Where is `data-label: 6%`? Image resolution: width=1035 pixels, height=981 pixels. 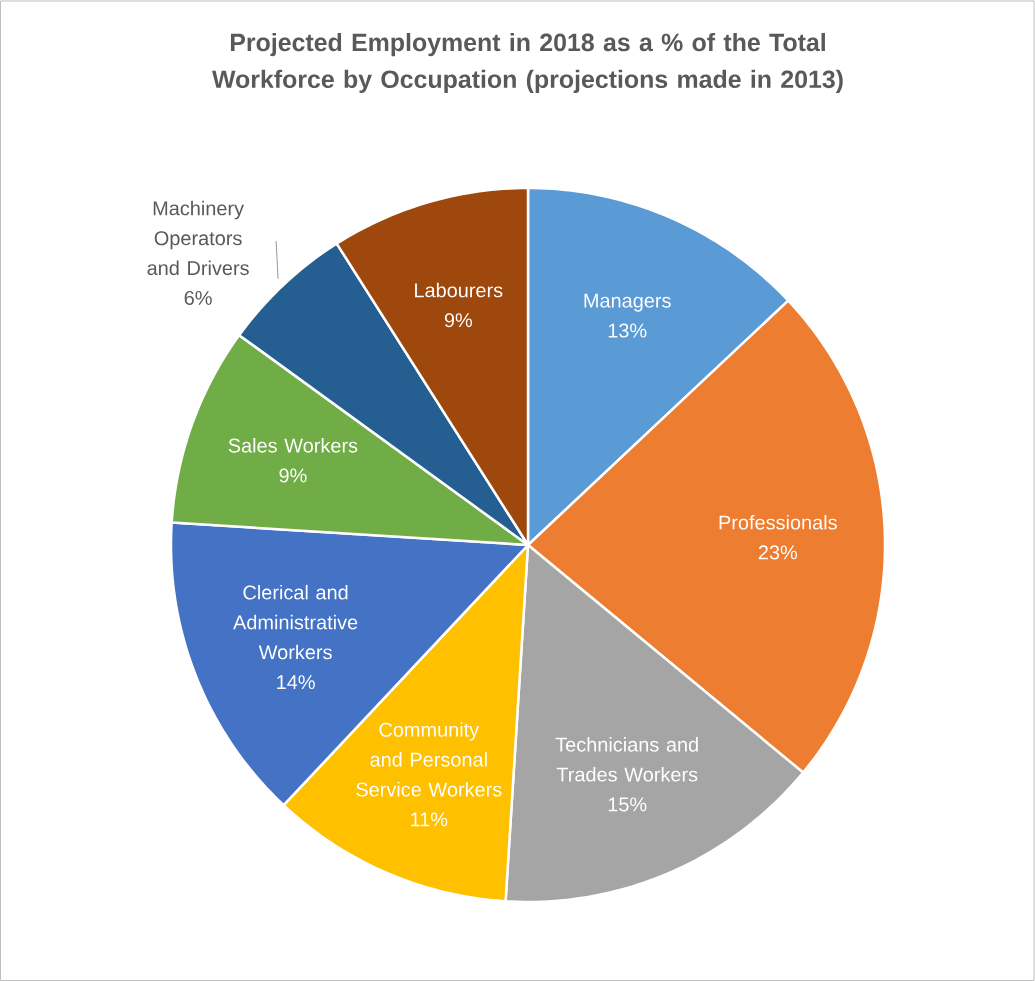 data-label: 6% is located at coordinates (198, 298).